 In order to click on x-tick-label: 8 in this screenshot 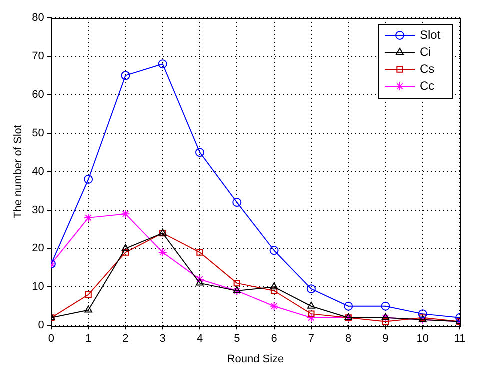, I will do `click(349, 339)`.